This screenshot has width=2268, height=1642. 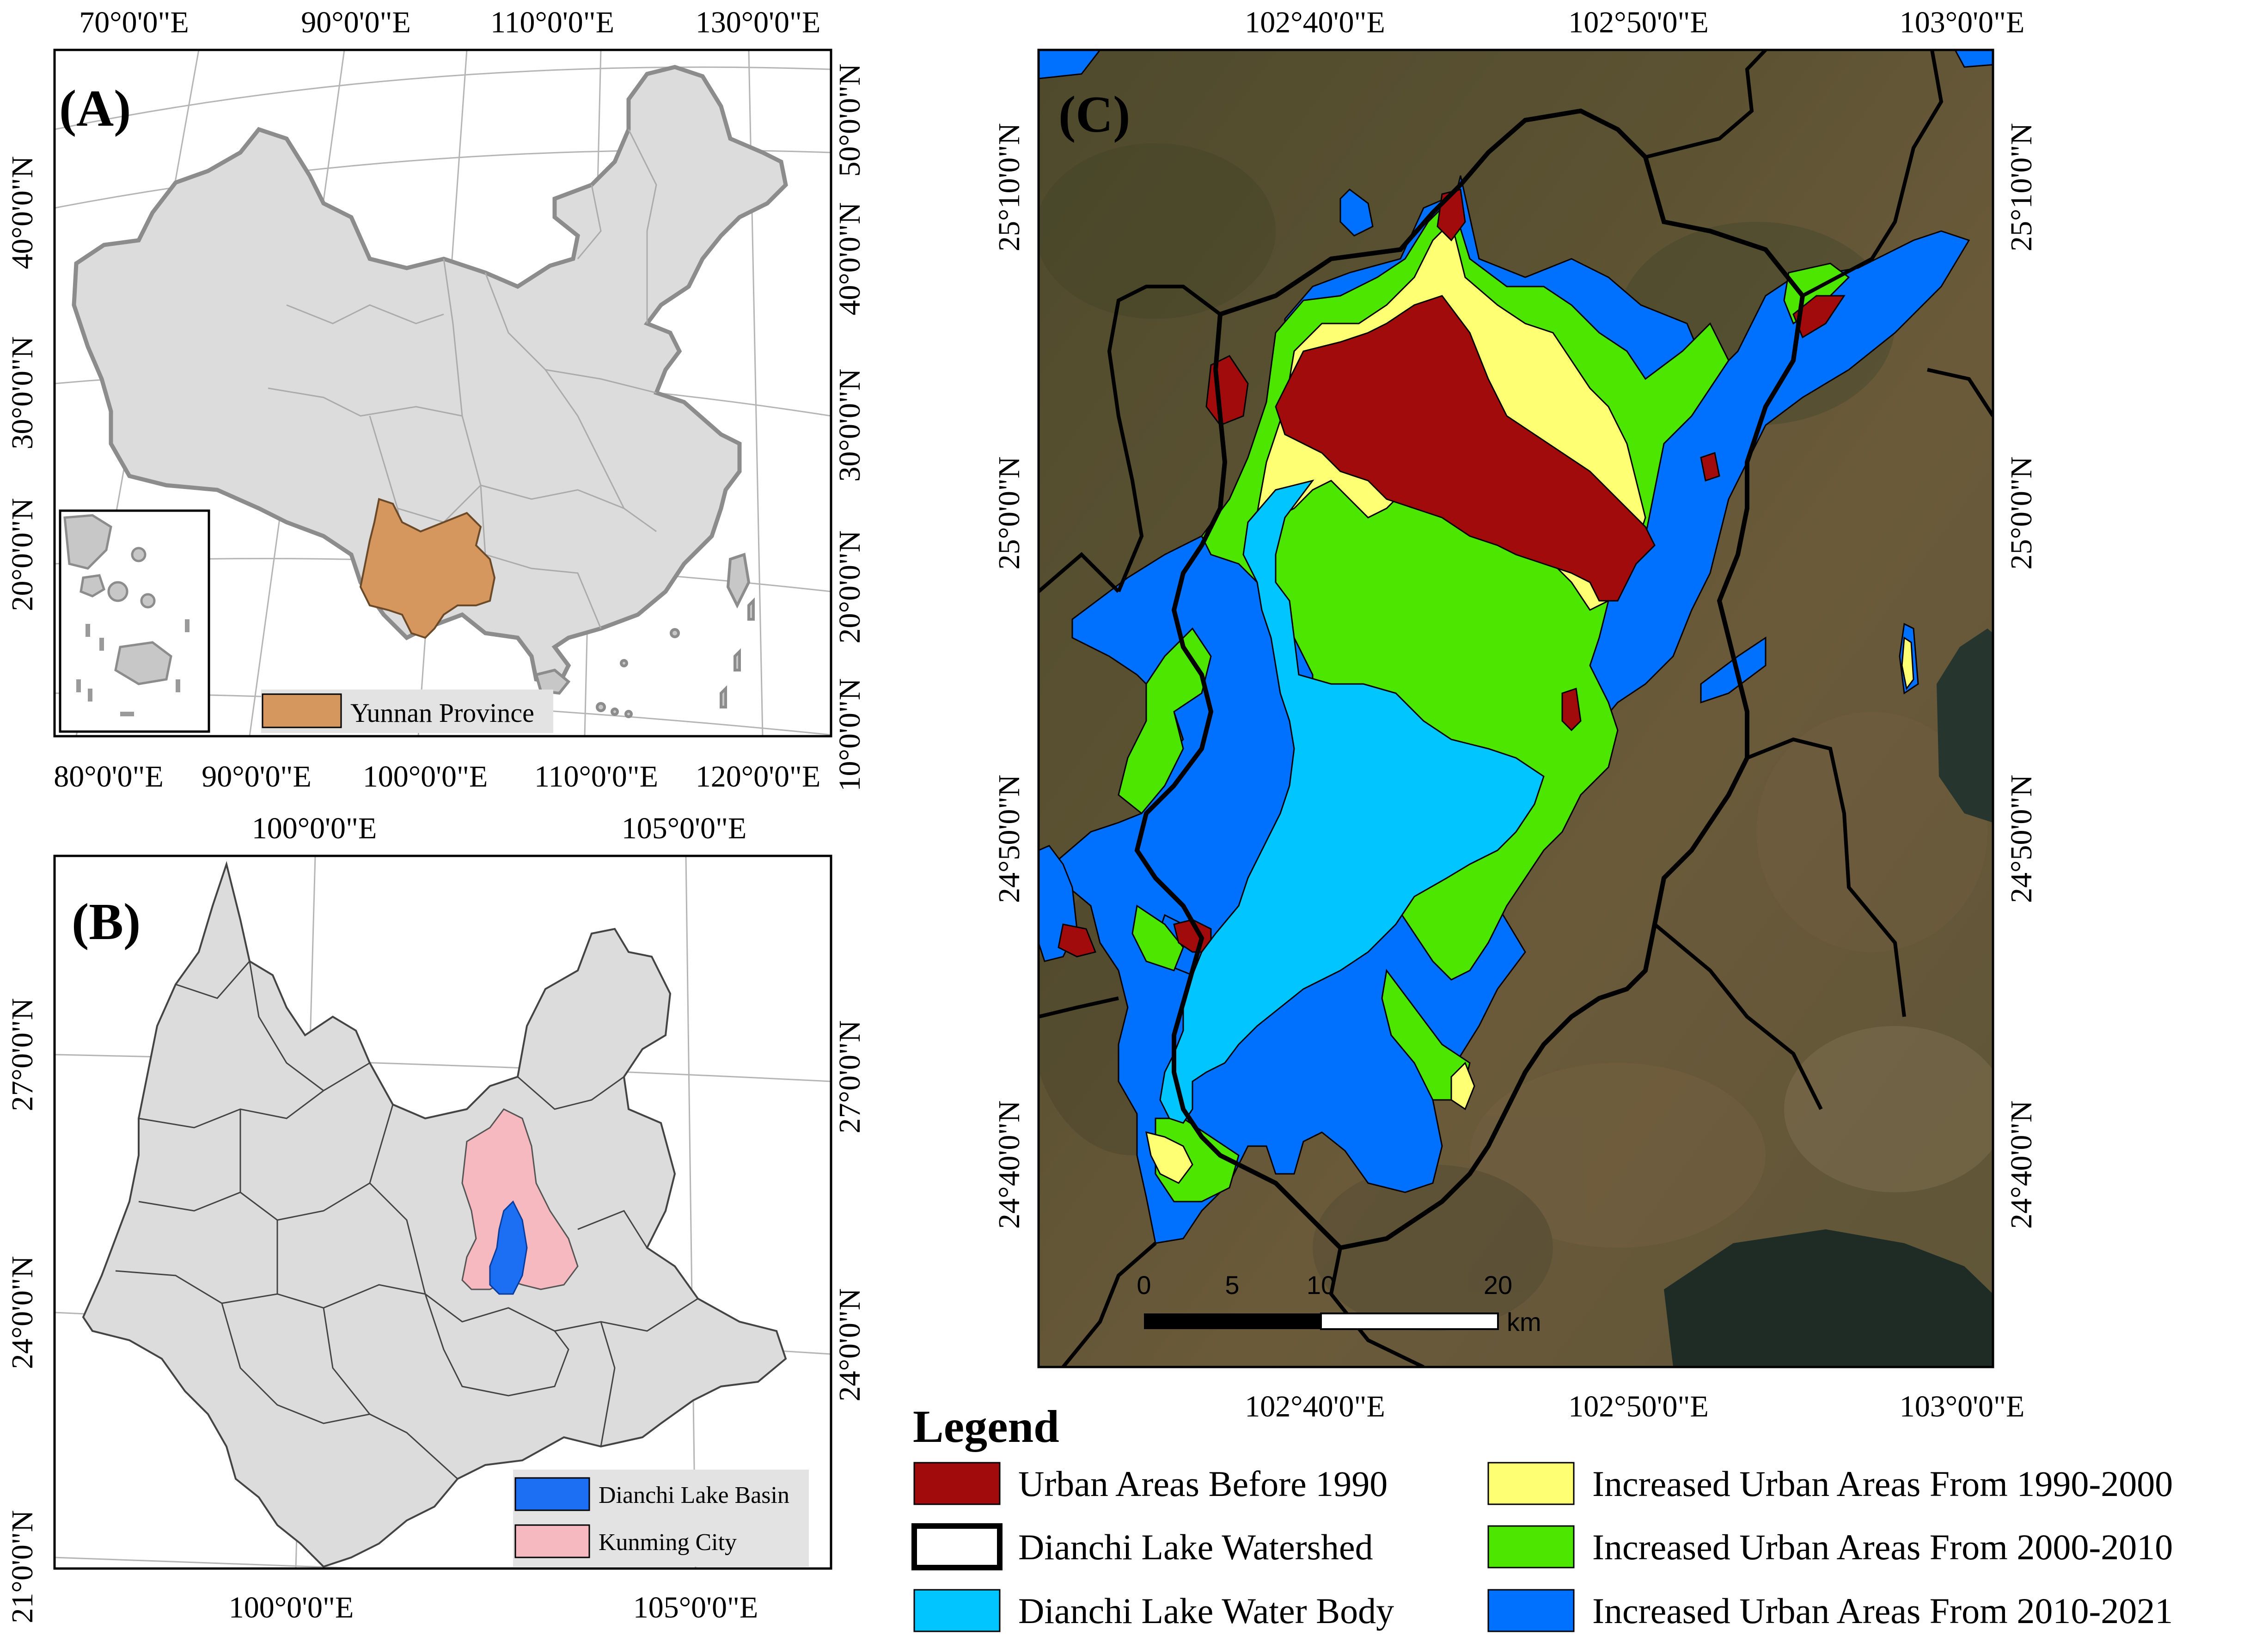 I want to click on dianchi-basin-legend-label: Dianchi Lake Basin, so click(x=694, y=1495).